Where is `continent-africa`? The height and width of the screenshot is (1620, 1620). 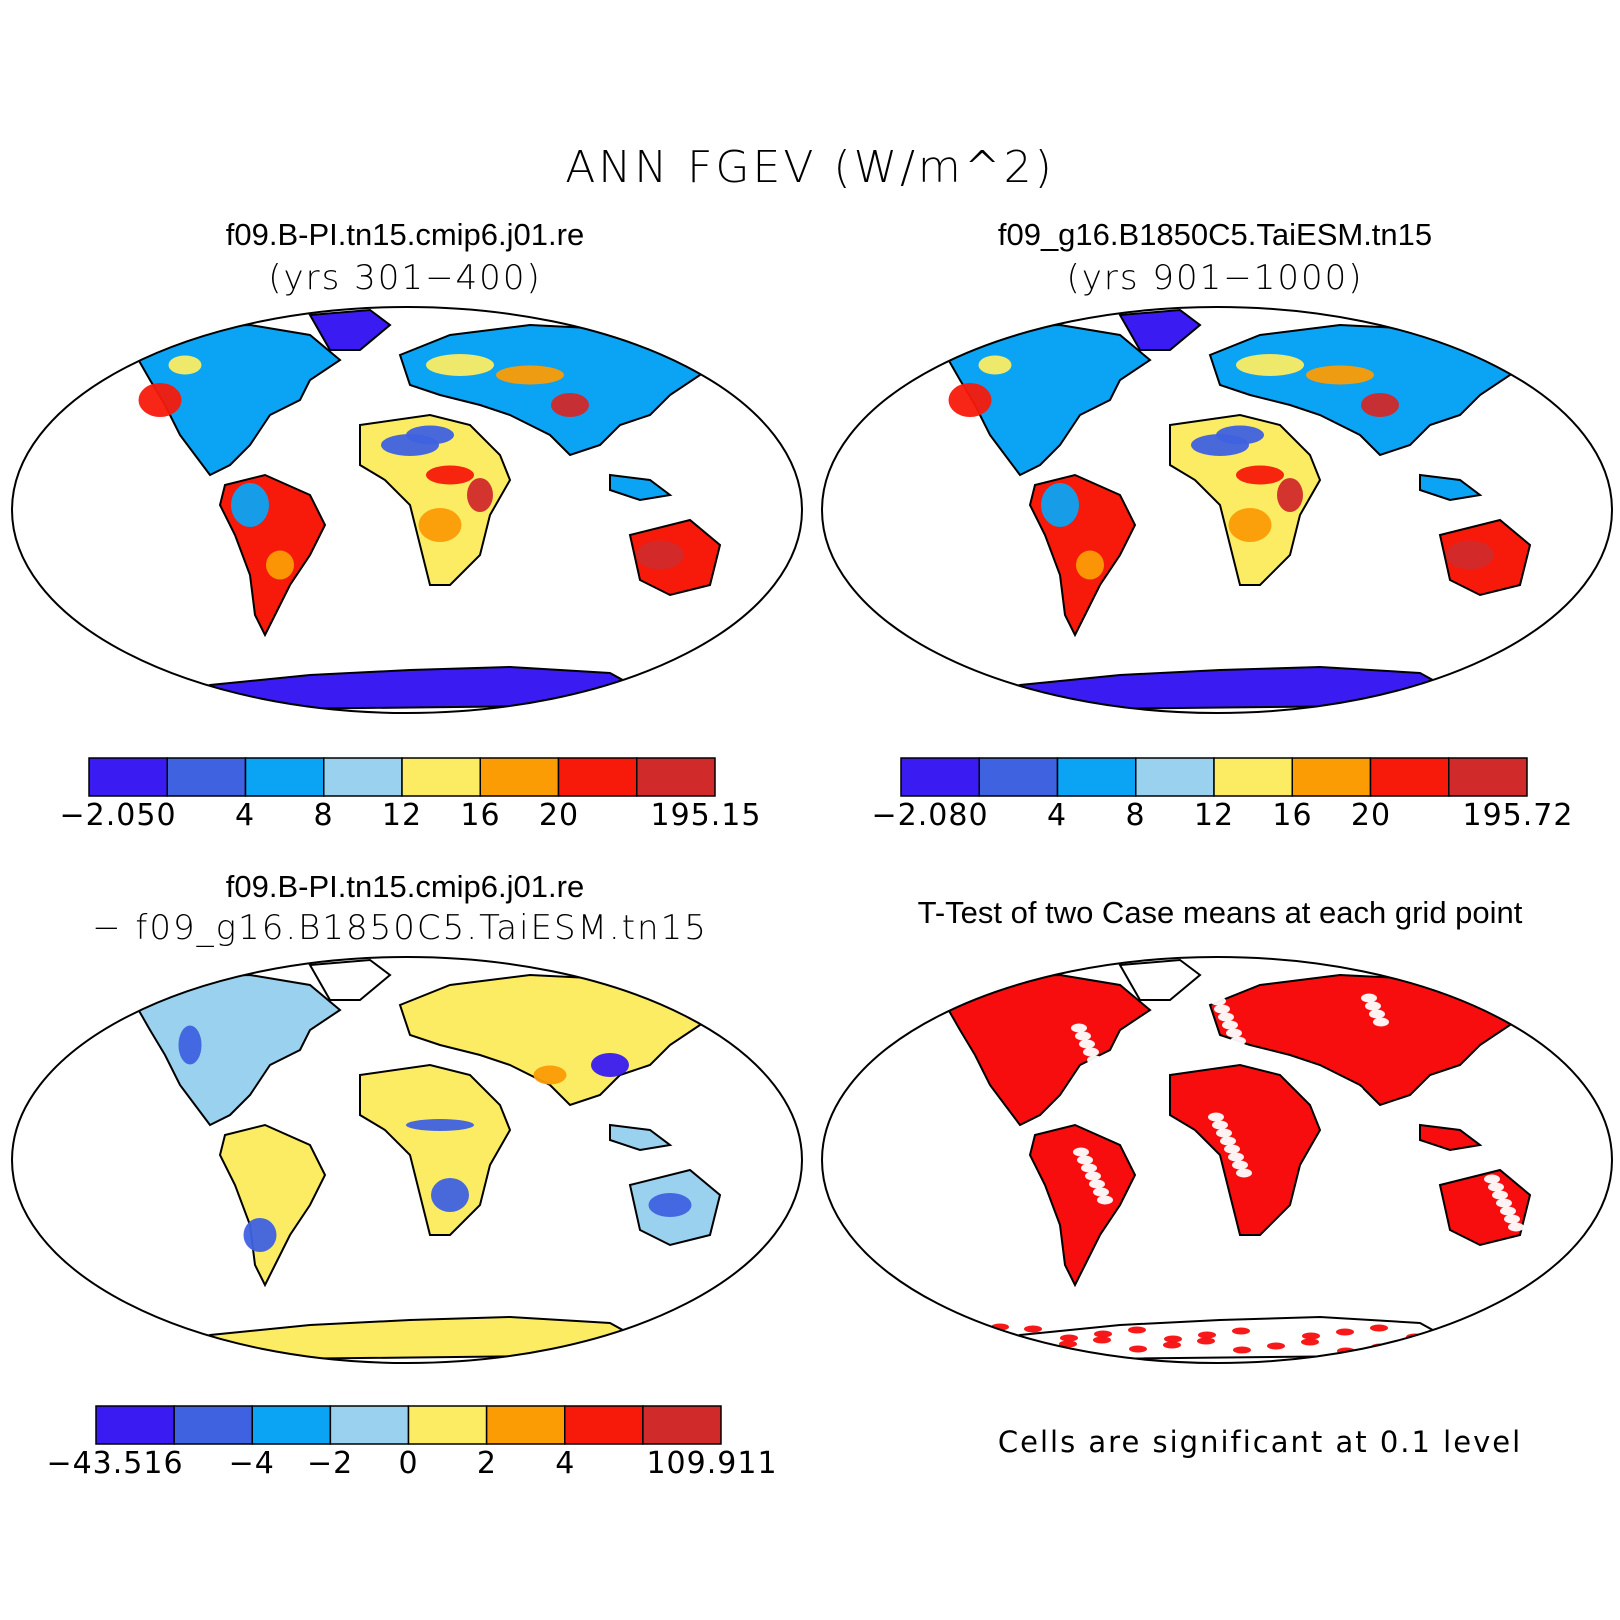 continent-africa is located at coordinates (435, 1149).